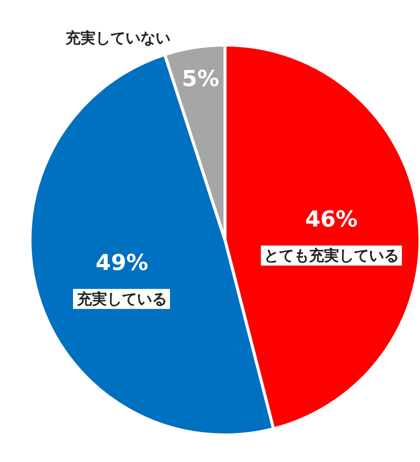 This screenshot has width=420, height=462. Describe the element at coordinates (122, 299) in the screenshot. I see `slice-label: 充実している` at that location.